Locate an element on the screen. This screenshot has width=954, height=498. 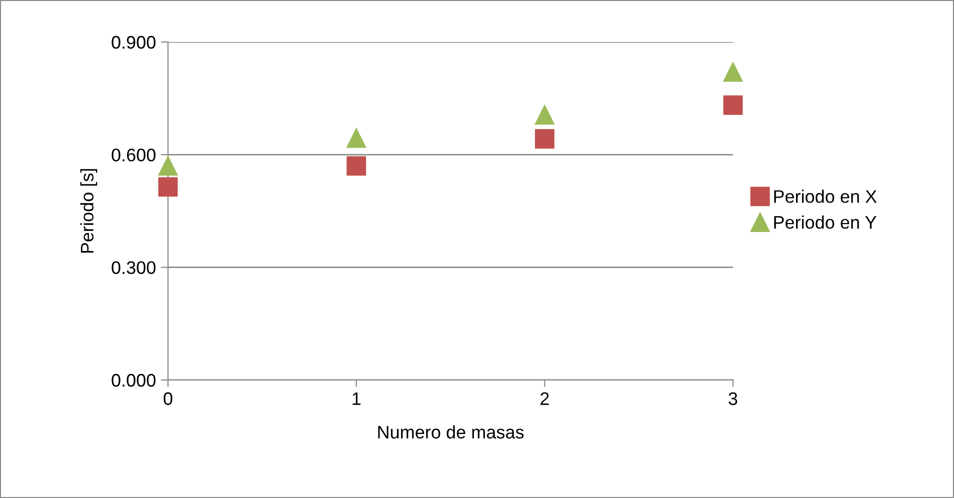
y-axis-title: Periodo [s] is located at coordinates (89, 211).